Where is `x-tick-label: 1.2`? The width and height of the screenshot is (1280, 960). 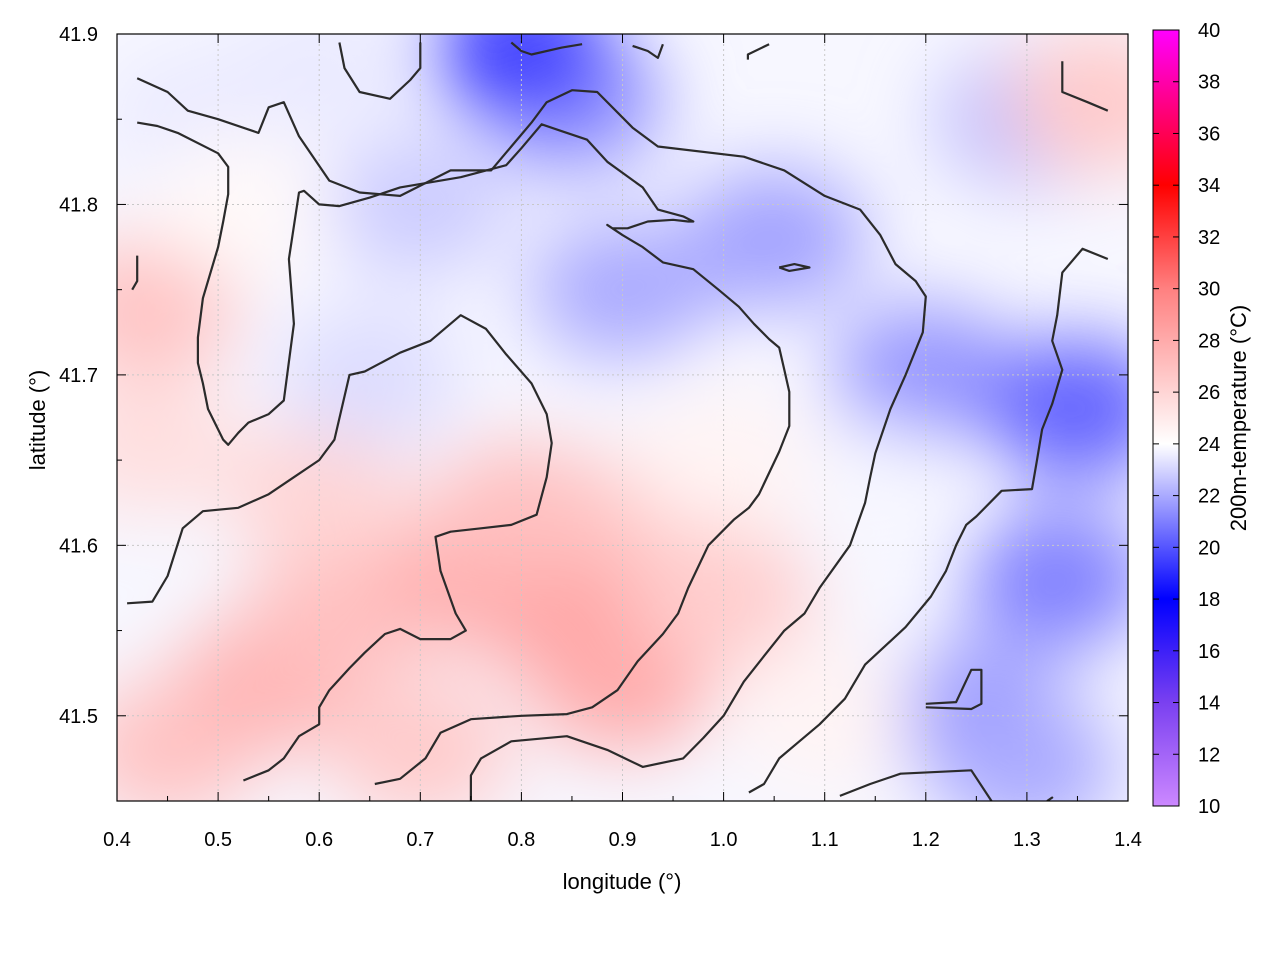 x-tick-label: 1.2 is located at coordinates (926, 840).